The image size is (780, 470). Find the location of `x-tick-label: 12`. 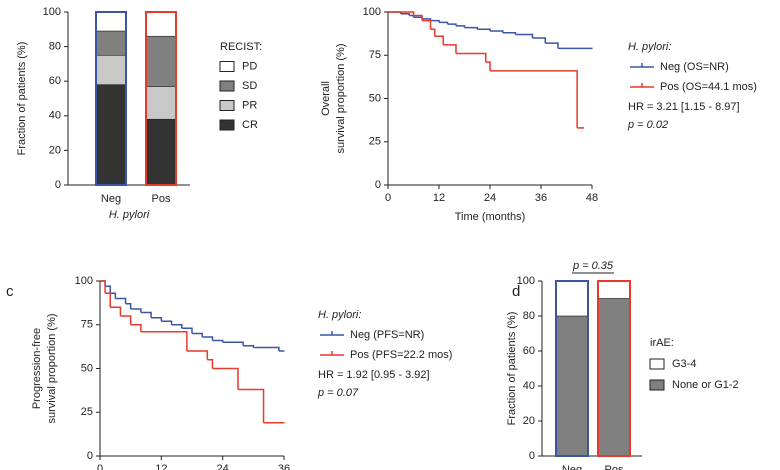

x-tick-label: 12 is located at coordinates (161, 466).